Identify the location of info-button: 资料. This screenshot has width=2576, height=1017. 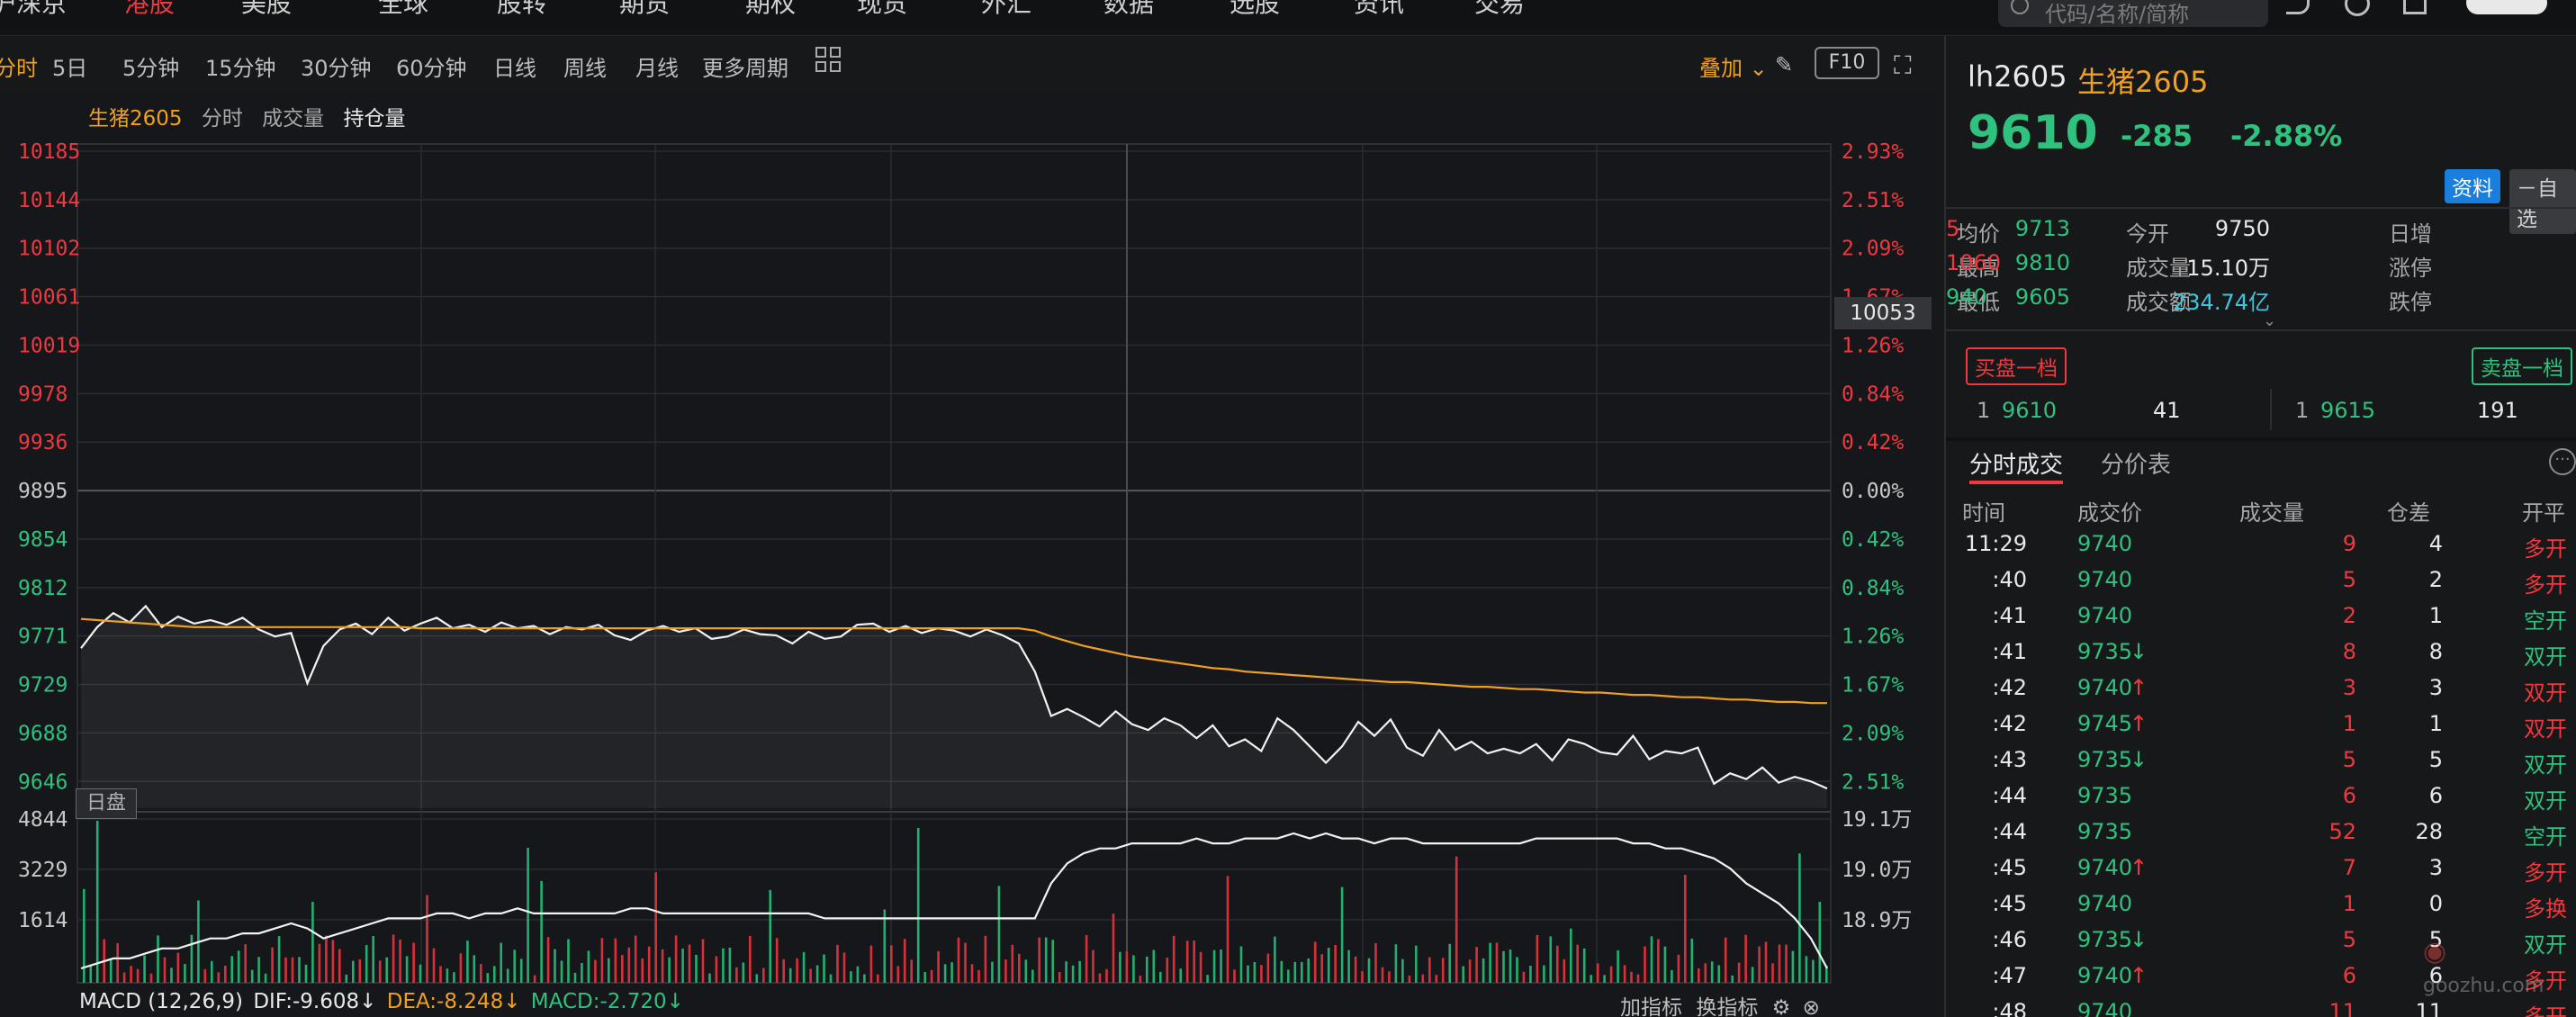
(2472, 186).